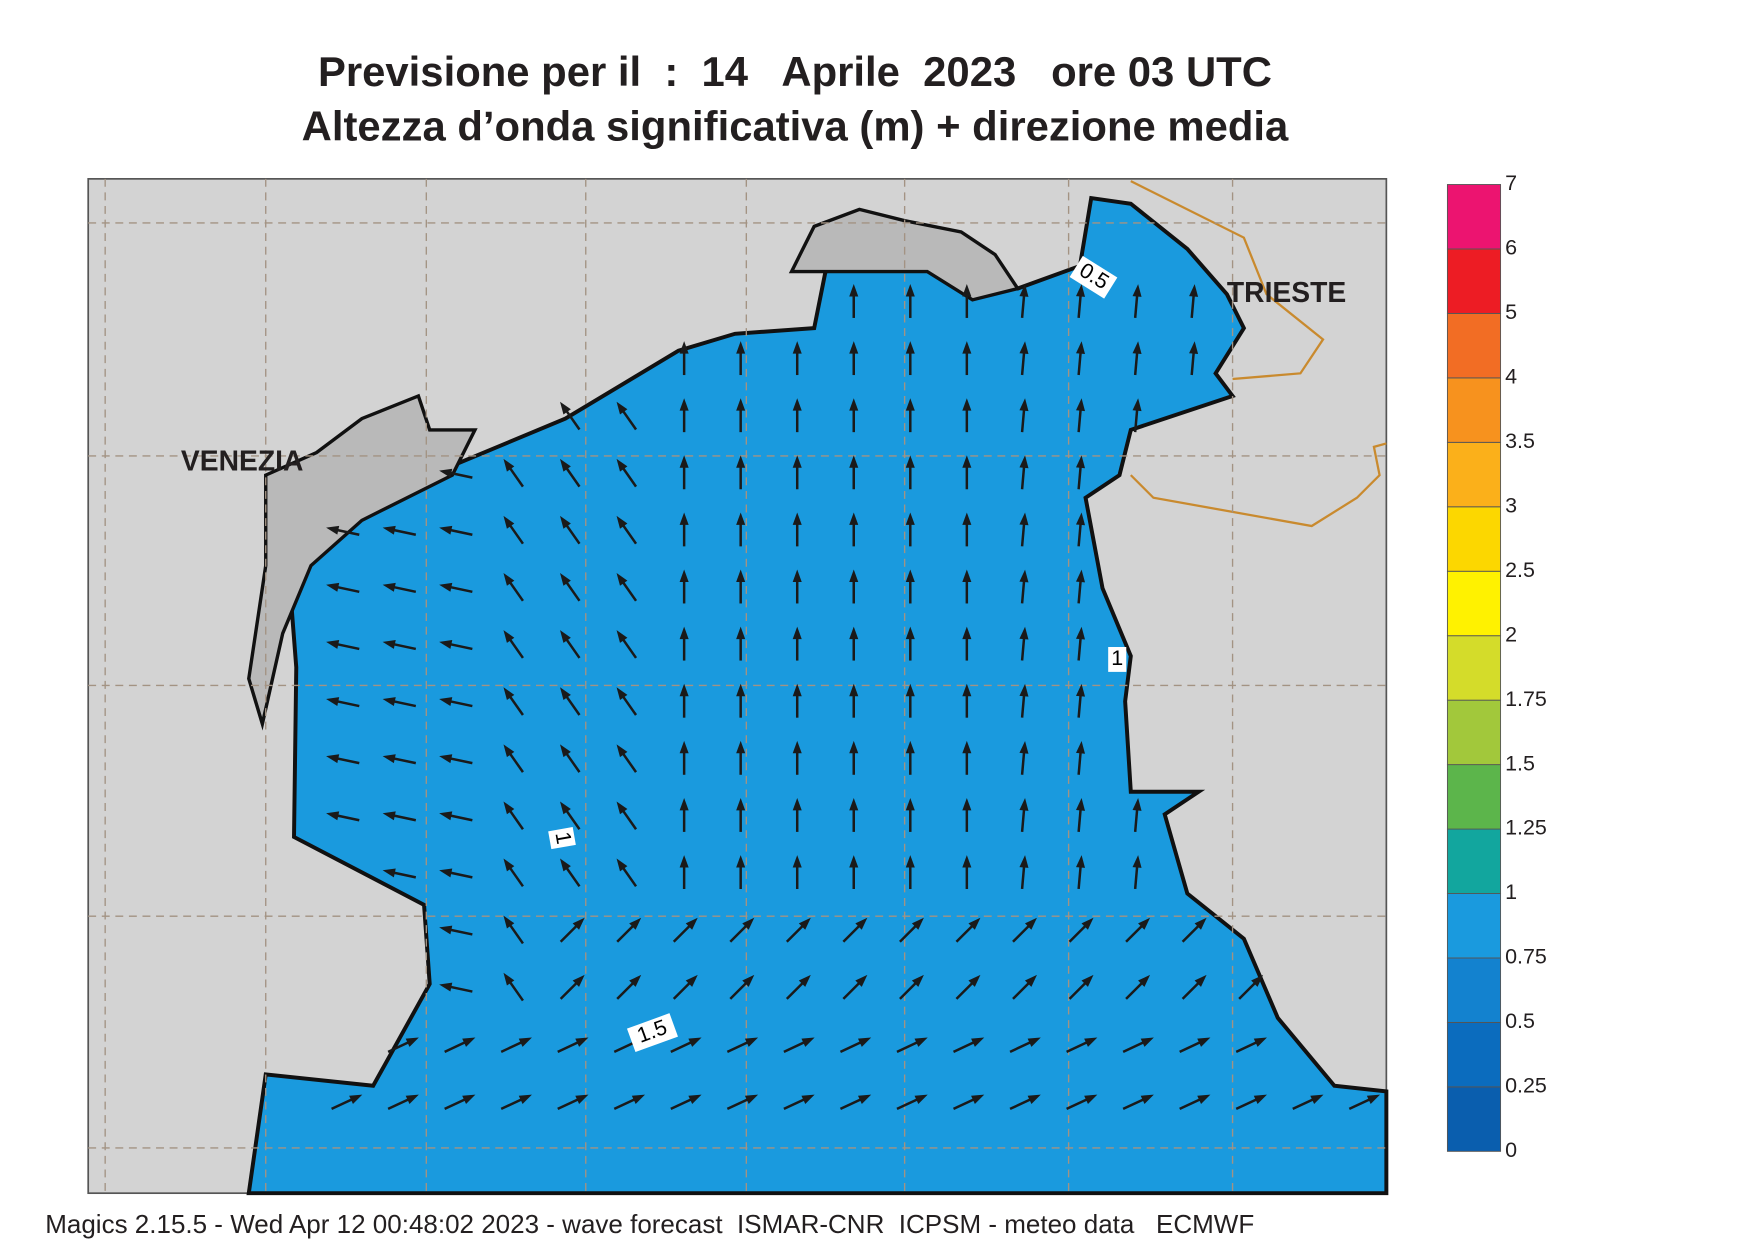  Describe the element at coordinates (242, 461) in the screenshot. I see `city-label: VENEZIA` at that location.